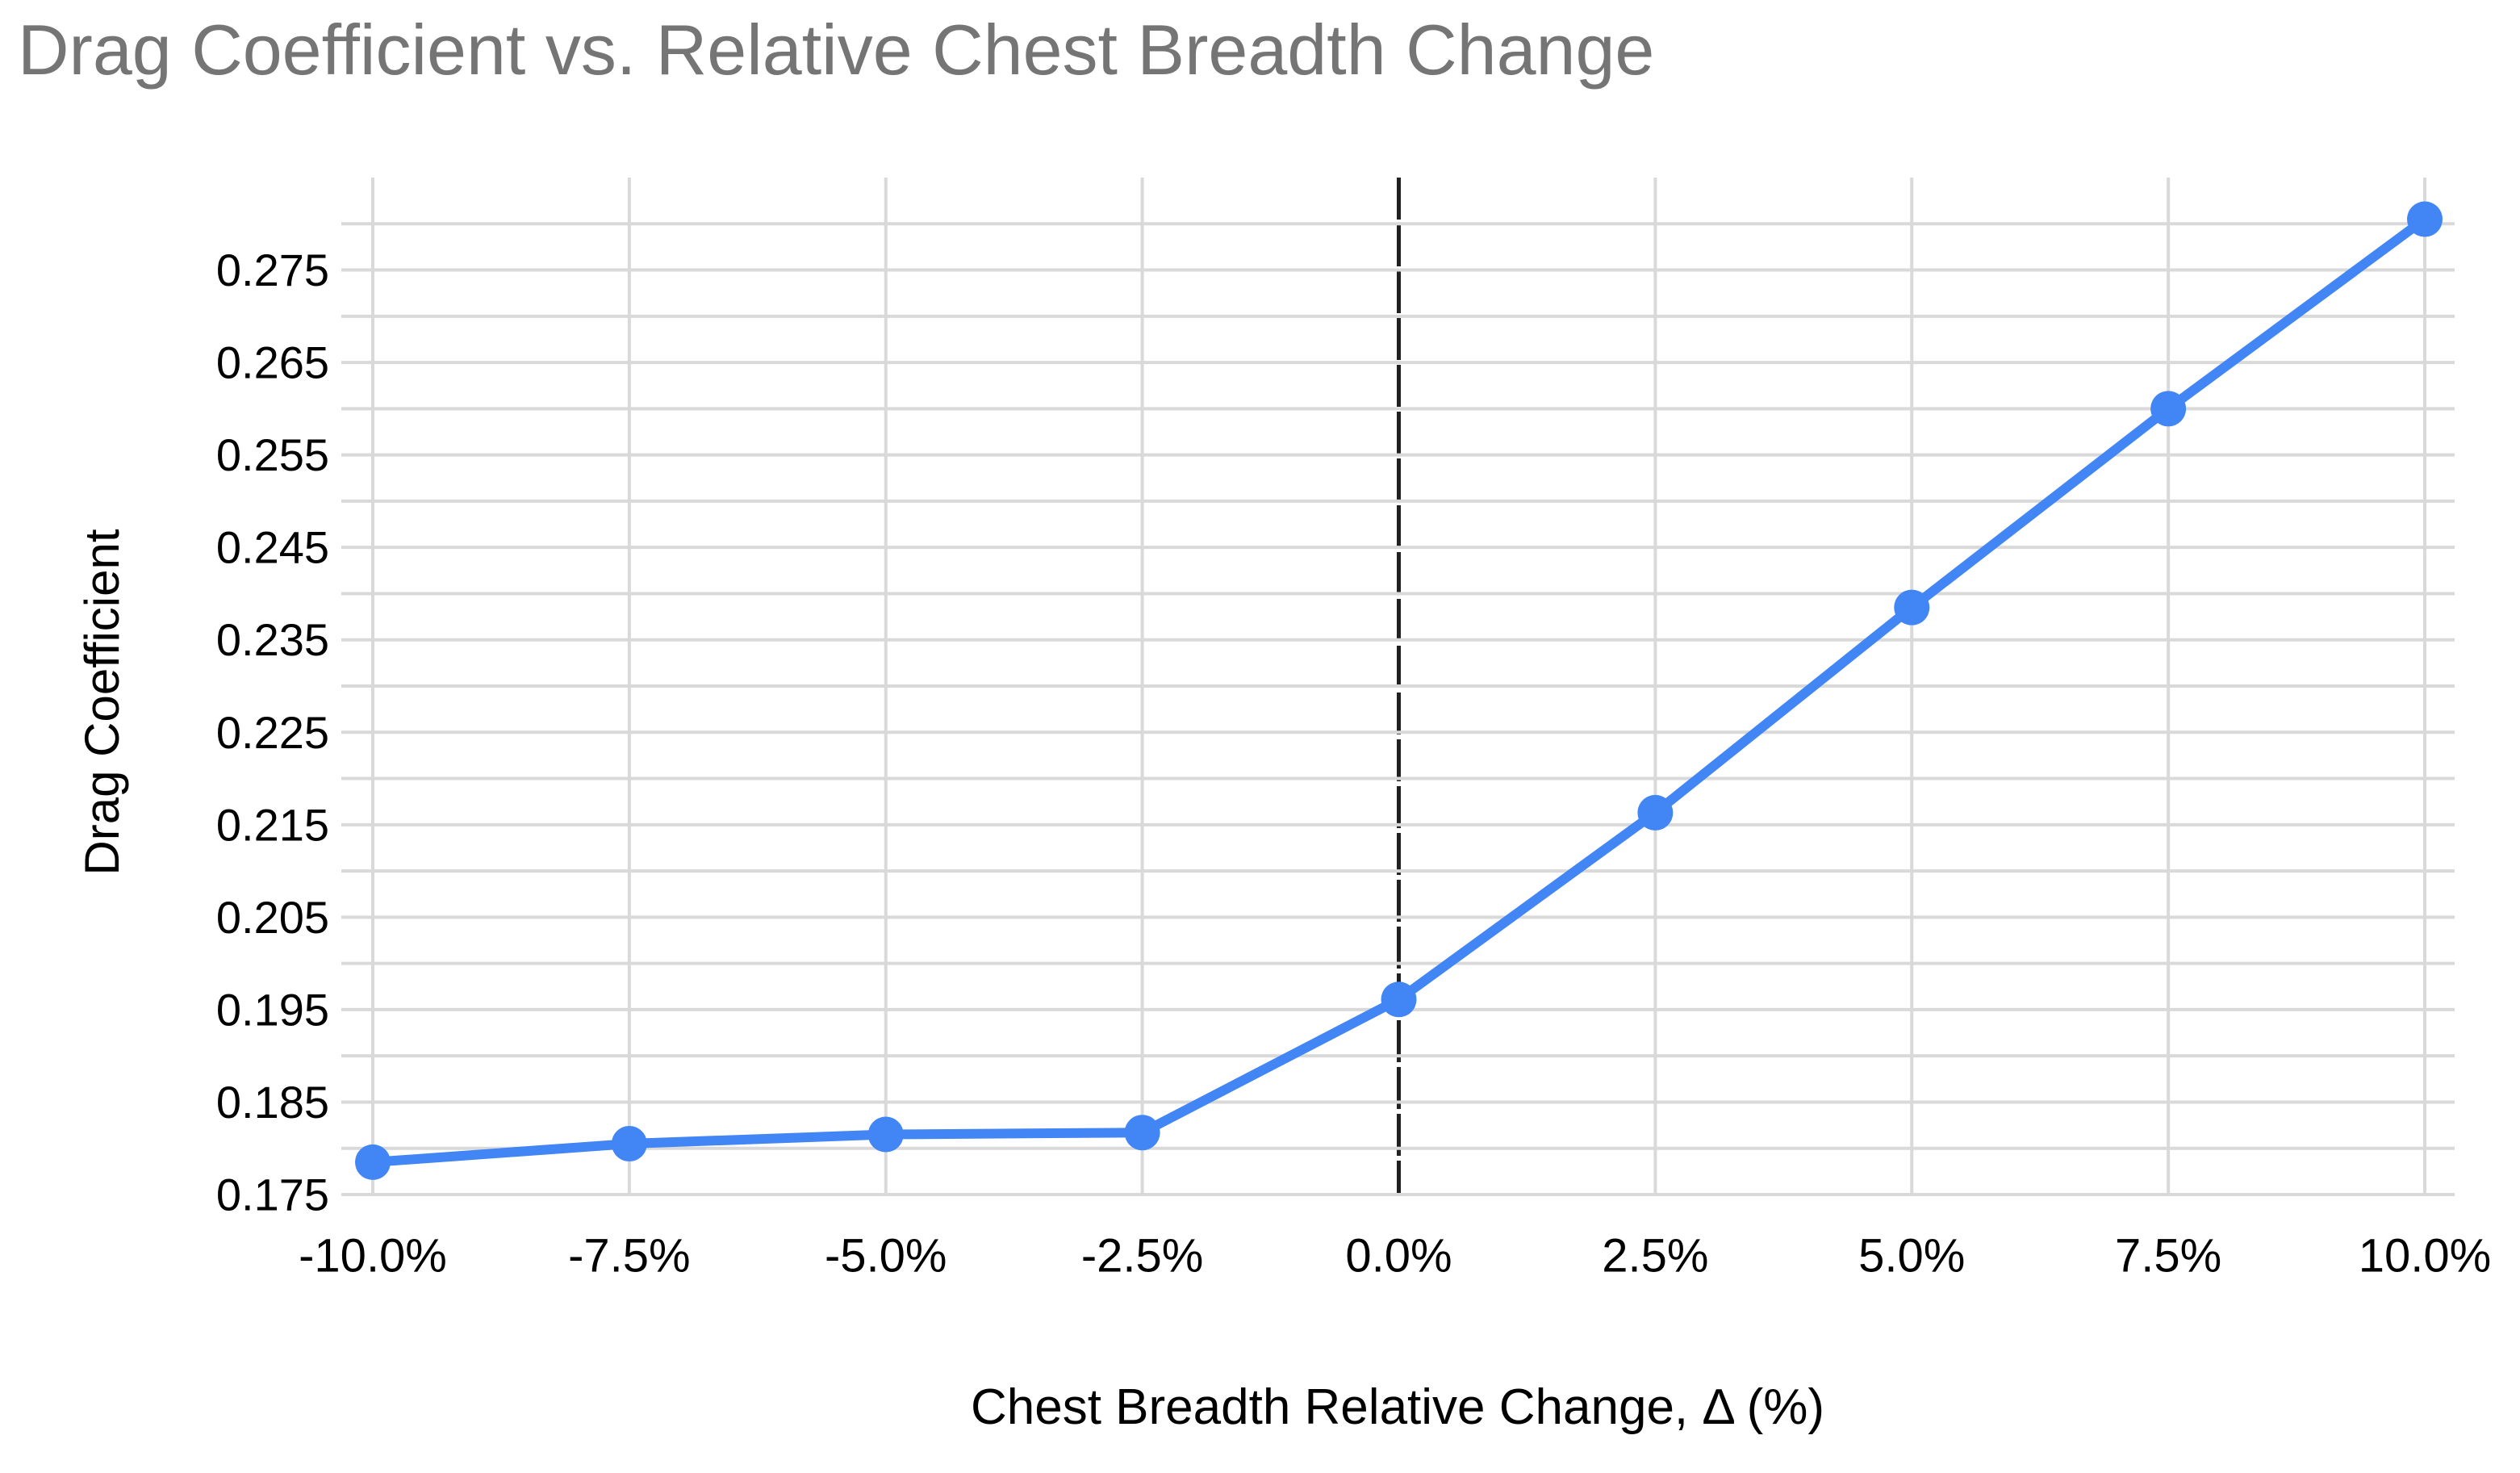  What do you see at coordinates (273, 917) in the screenshot?
I see `y-tick-label: 0.205` at bounding box center [273, 917].